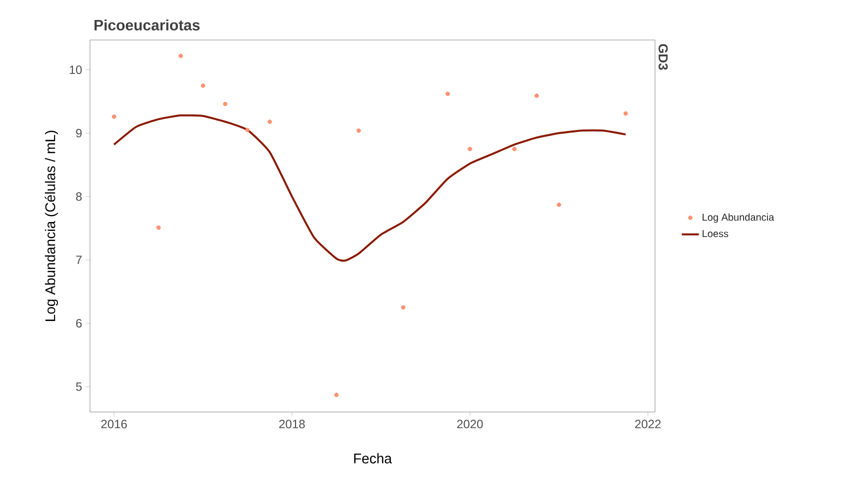 This screenshot has width=864, height=490. What do you see at coordinates (715, 234) in the screenshot?
I see `legend-label: Loess` at bounding box center [715, 234].